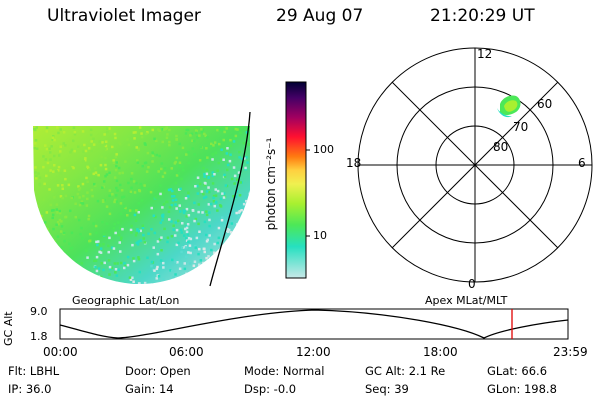  I want to click on colorbar-tick-label-100: 100, so click(323, 149).